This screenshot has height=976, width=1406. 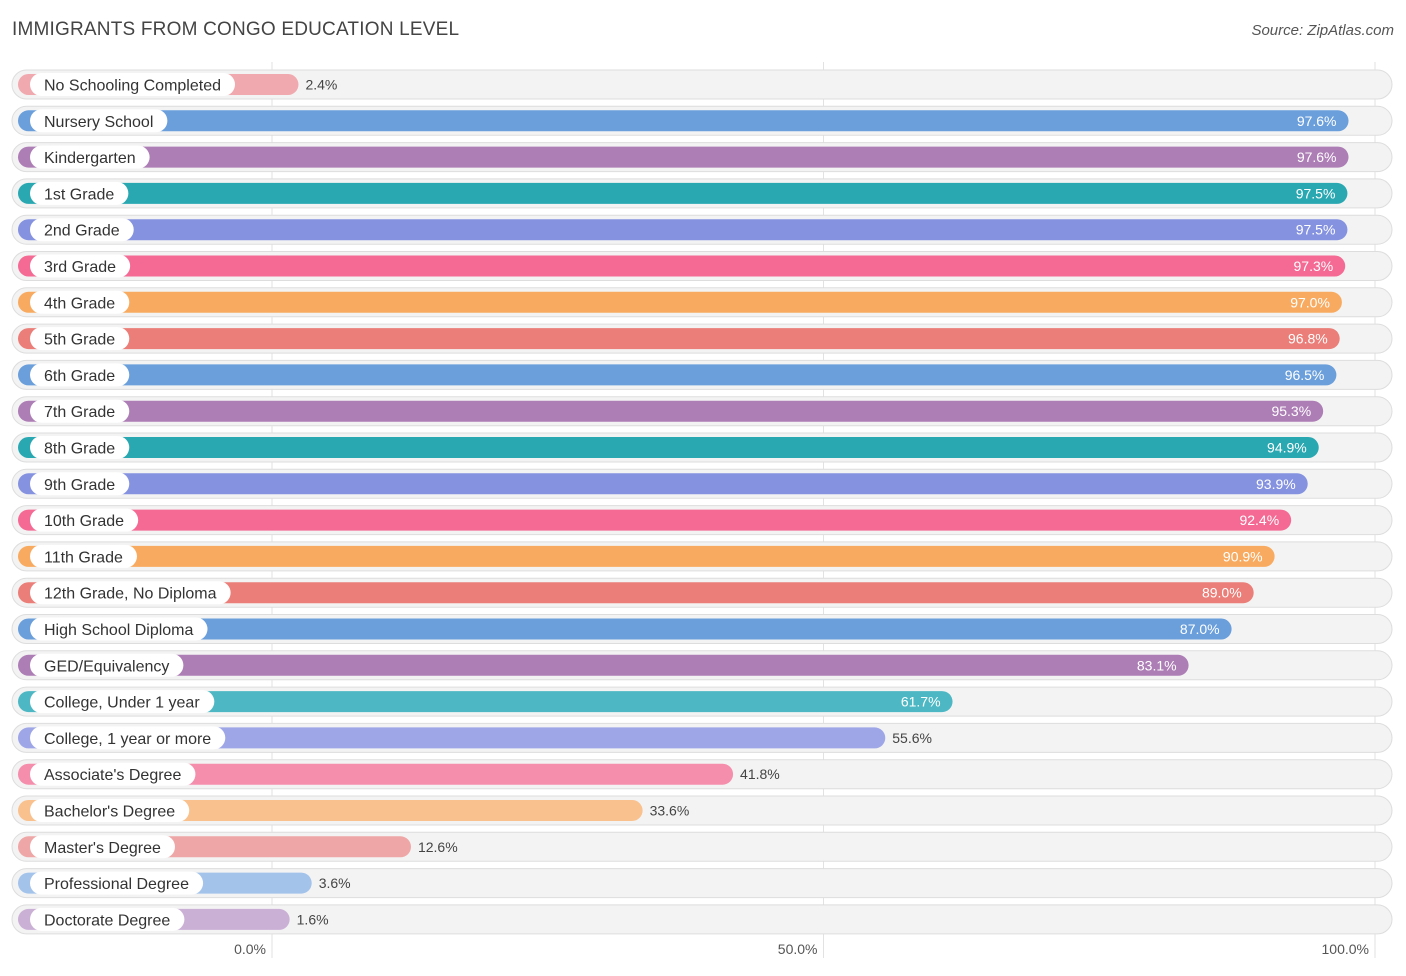 I want to click on chart-source: Source: ZipAtlas.com, so click(x=1322, y=30).